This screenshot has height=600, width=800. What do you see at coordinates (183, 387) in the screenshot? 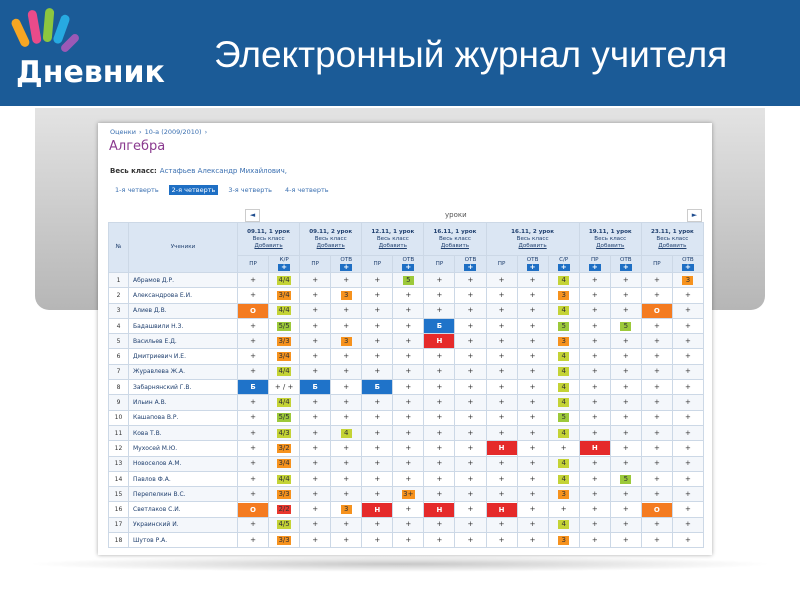
I see `student-name: Забарнянский Г.В.` at bounding box center [183, 387].